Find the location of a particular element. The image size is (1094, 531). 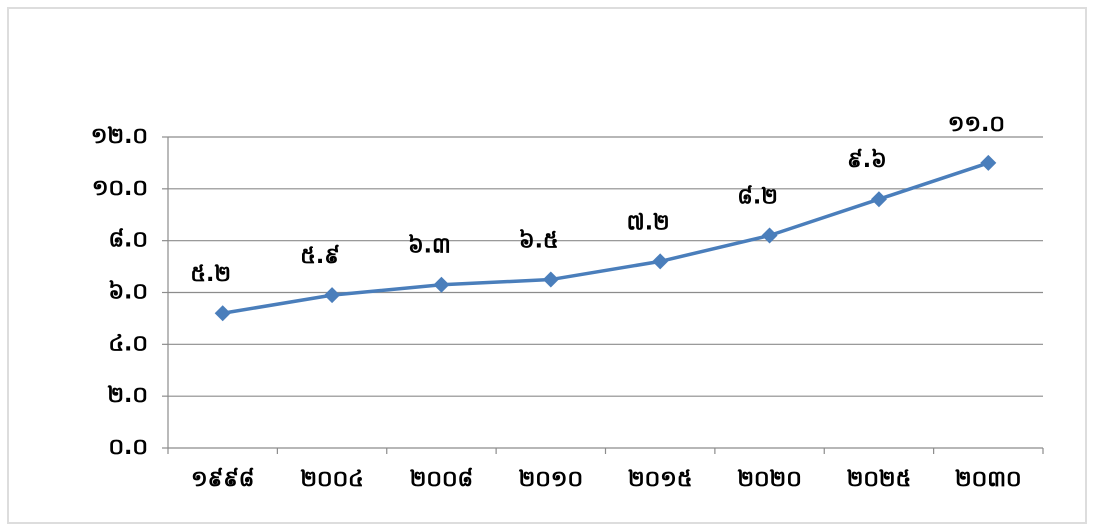

x-tick-label: ២០០៤ is located at coordinates (331, 479).